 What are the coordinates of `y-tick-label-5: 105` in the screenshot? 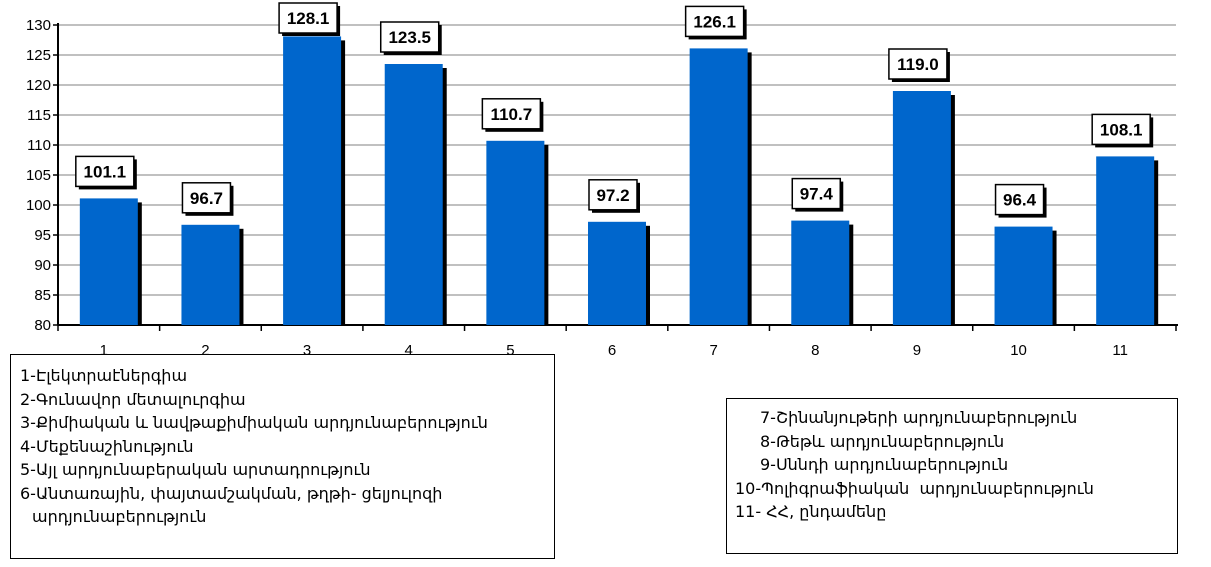 It's located at (38, 175).